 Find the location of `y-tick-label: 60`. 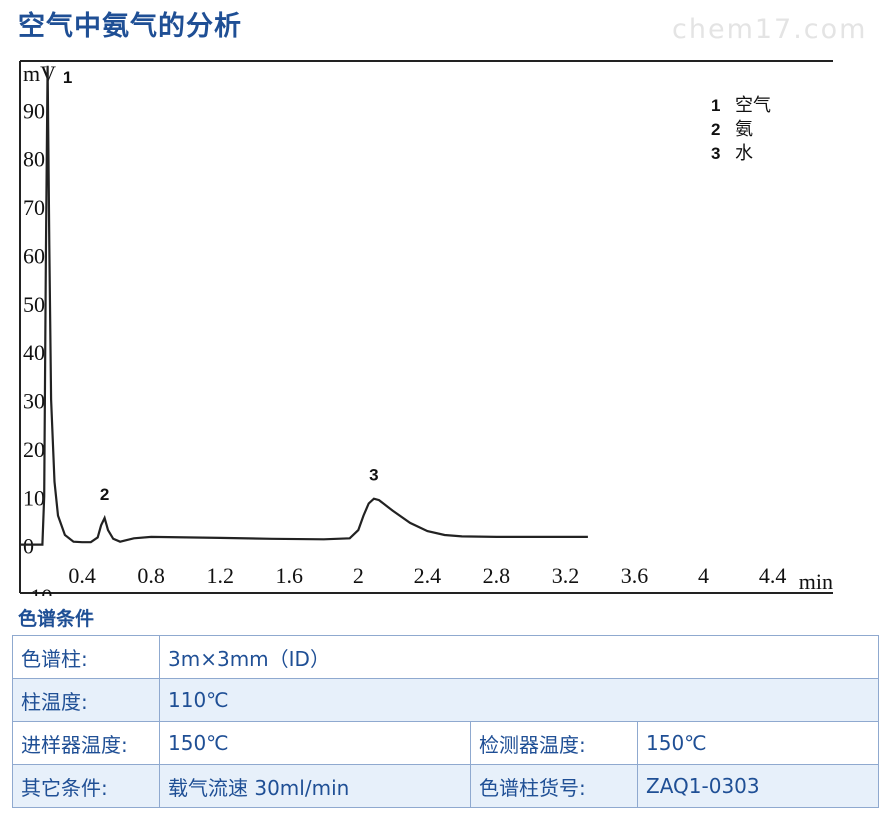

y-tick-label: 60 is located at coordinates (34, 255).